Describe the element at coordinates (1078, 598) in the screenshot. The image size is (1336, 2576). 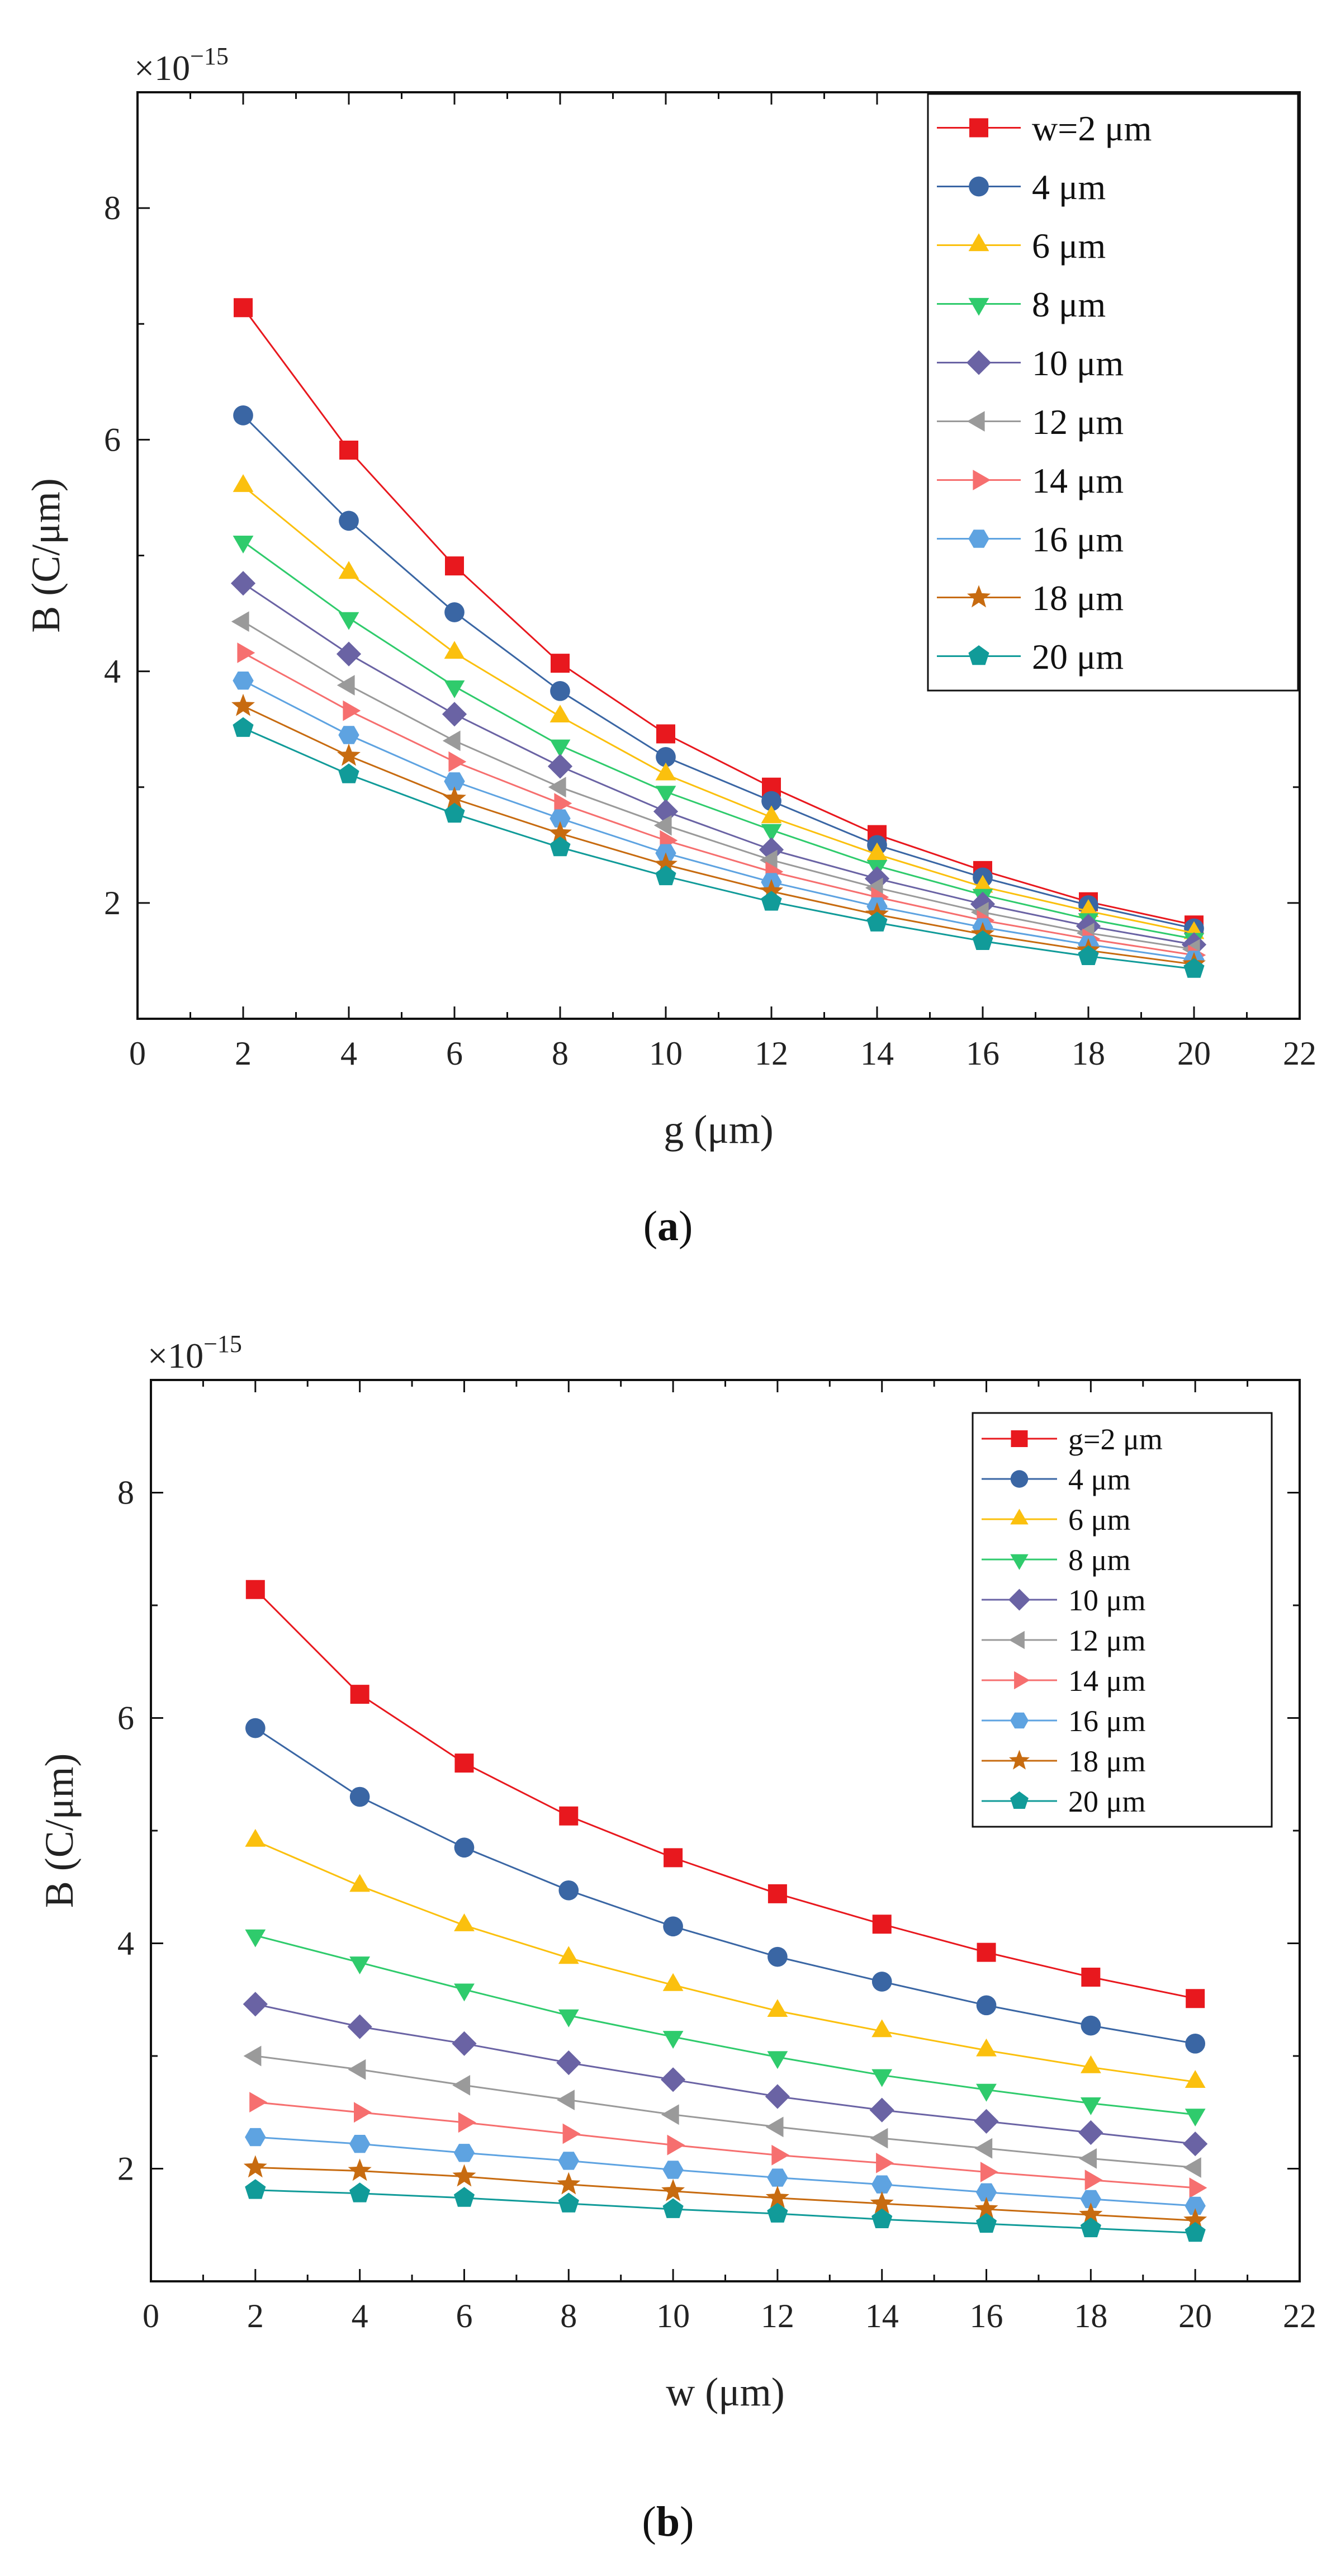
I see `legend-label: 18 μm` at that location.